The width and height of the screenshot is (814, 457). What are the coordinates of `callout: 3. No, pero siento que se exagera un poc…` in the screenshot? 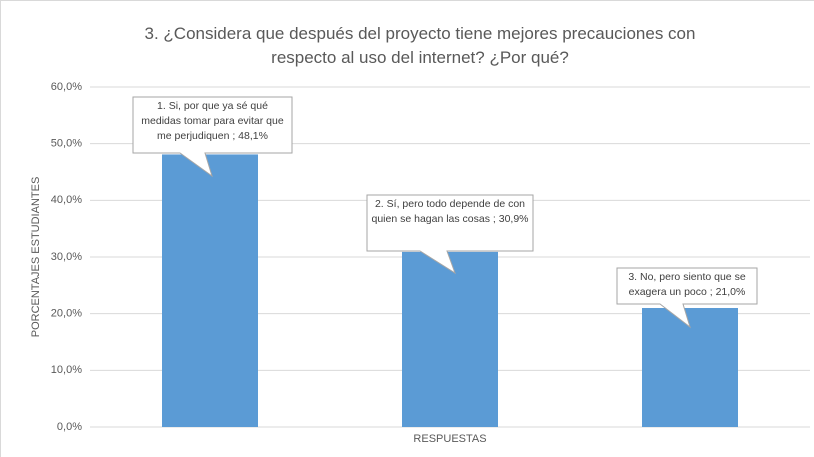 It's located at (687, 284).